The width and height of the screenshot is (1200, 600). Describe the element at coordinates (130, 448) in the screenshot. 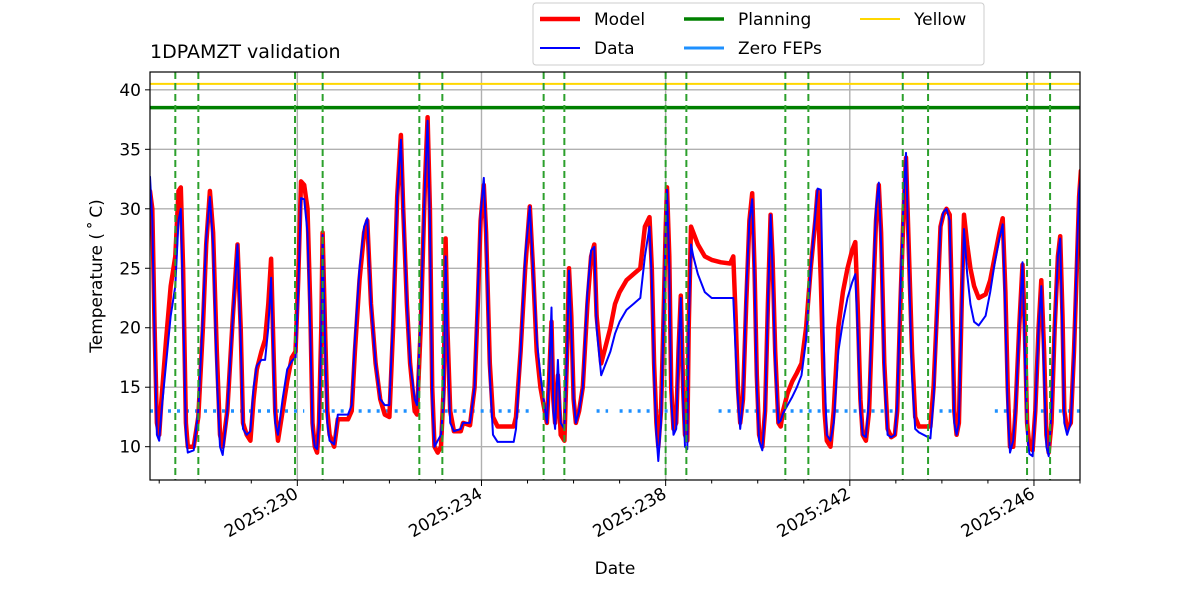

I see `y-tick-label: 10` at that location.